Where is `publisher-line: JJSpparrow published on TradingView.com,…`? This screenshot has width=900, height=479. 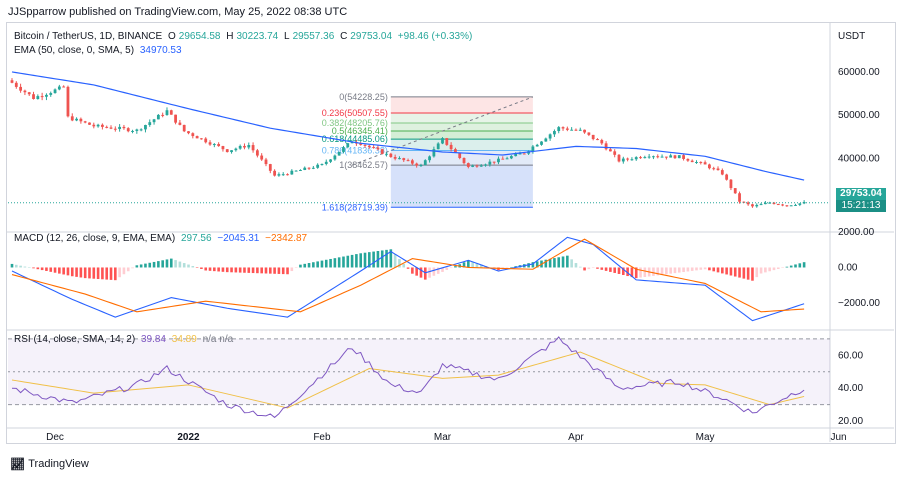
publisher-line: JJSpparrow published on TradingView.com,… is located at coordinates (178, 12).